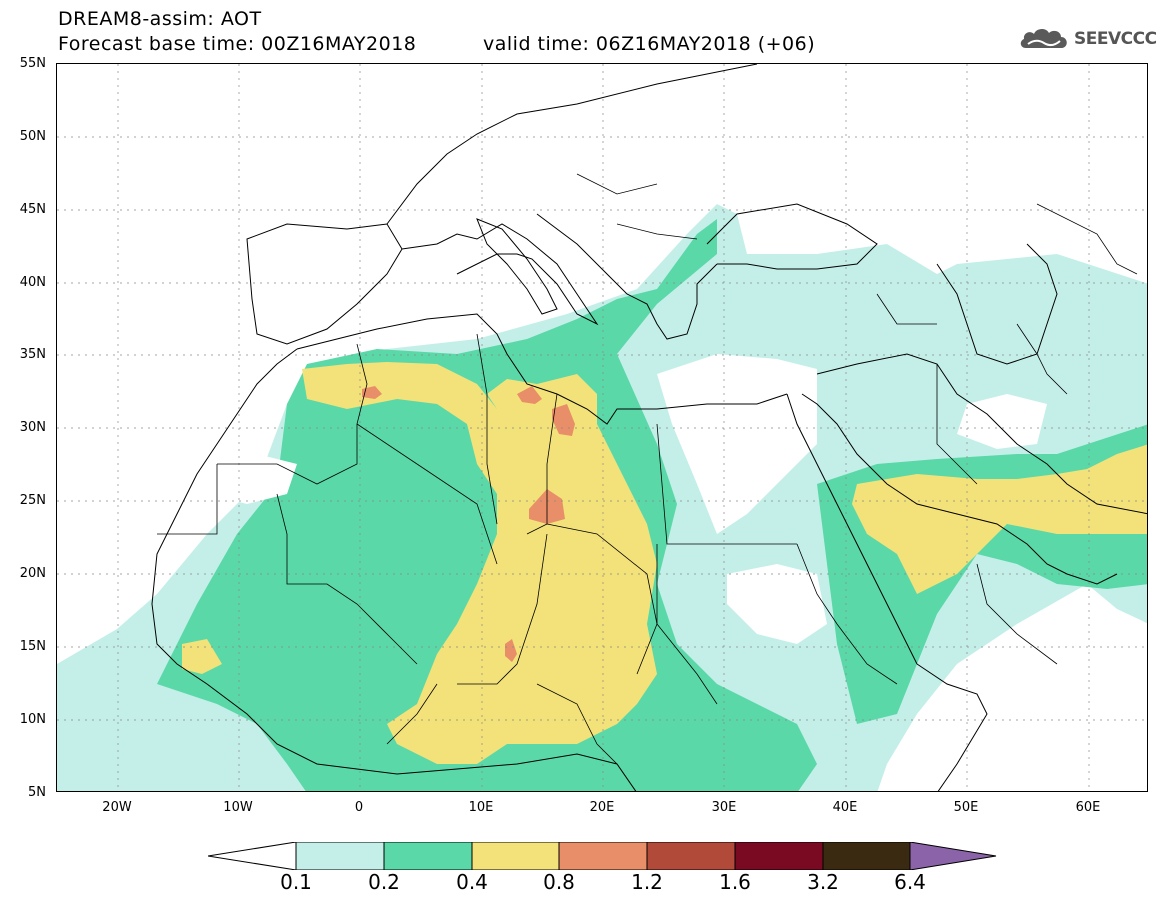 The height and width of the screenshot is (905, 1165). I want to click on colorbar-bin-0.8-1.2, so click(603, 856).